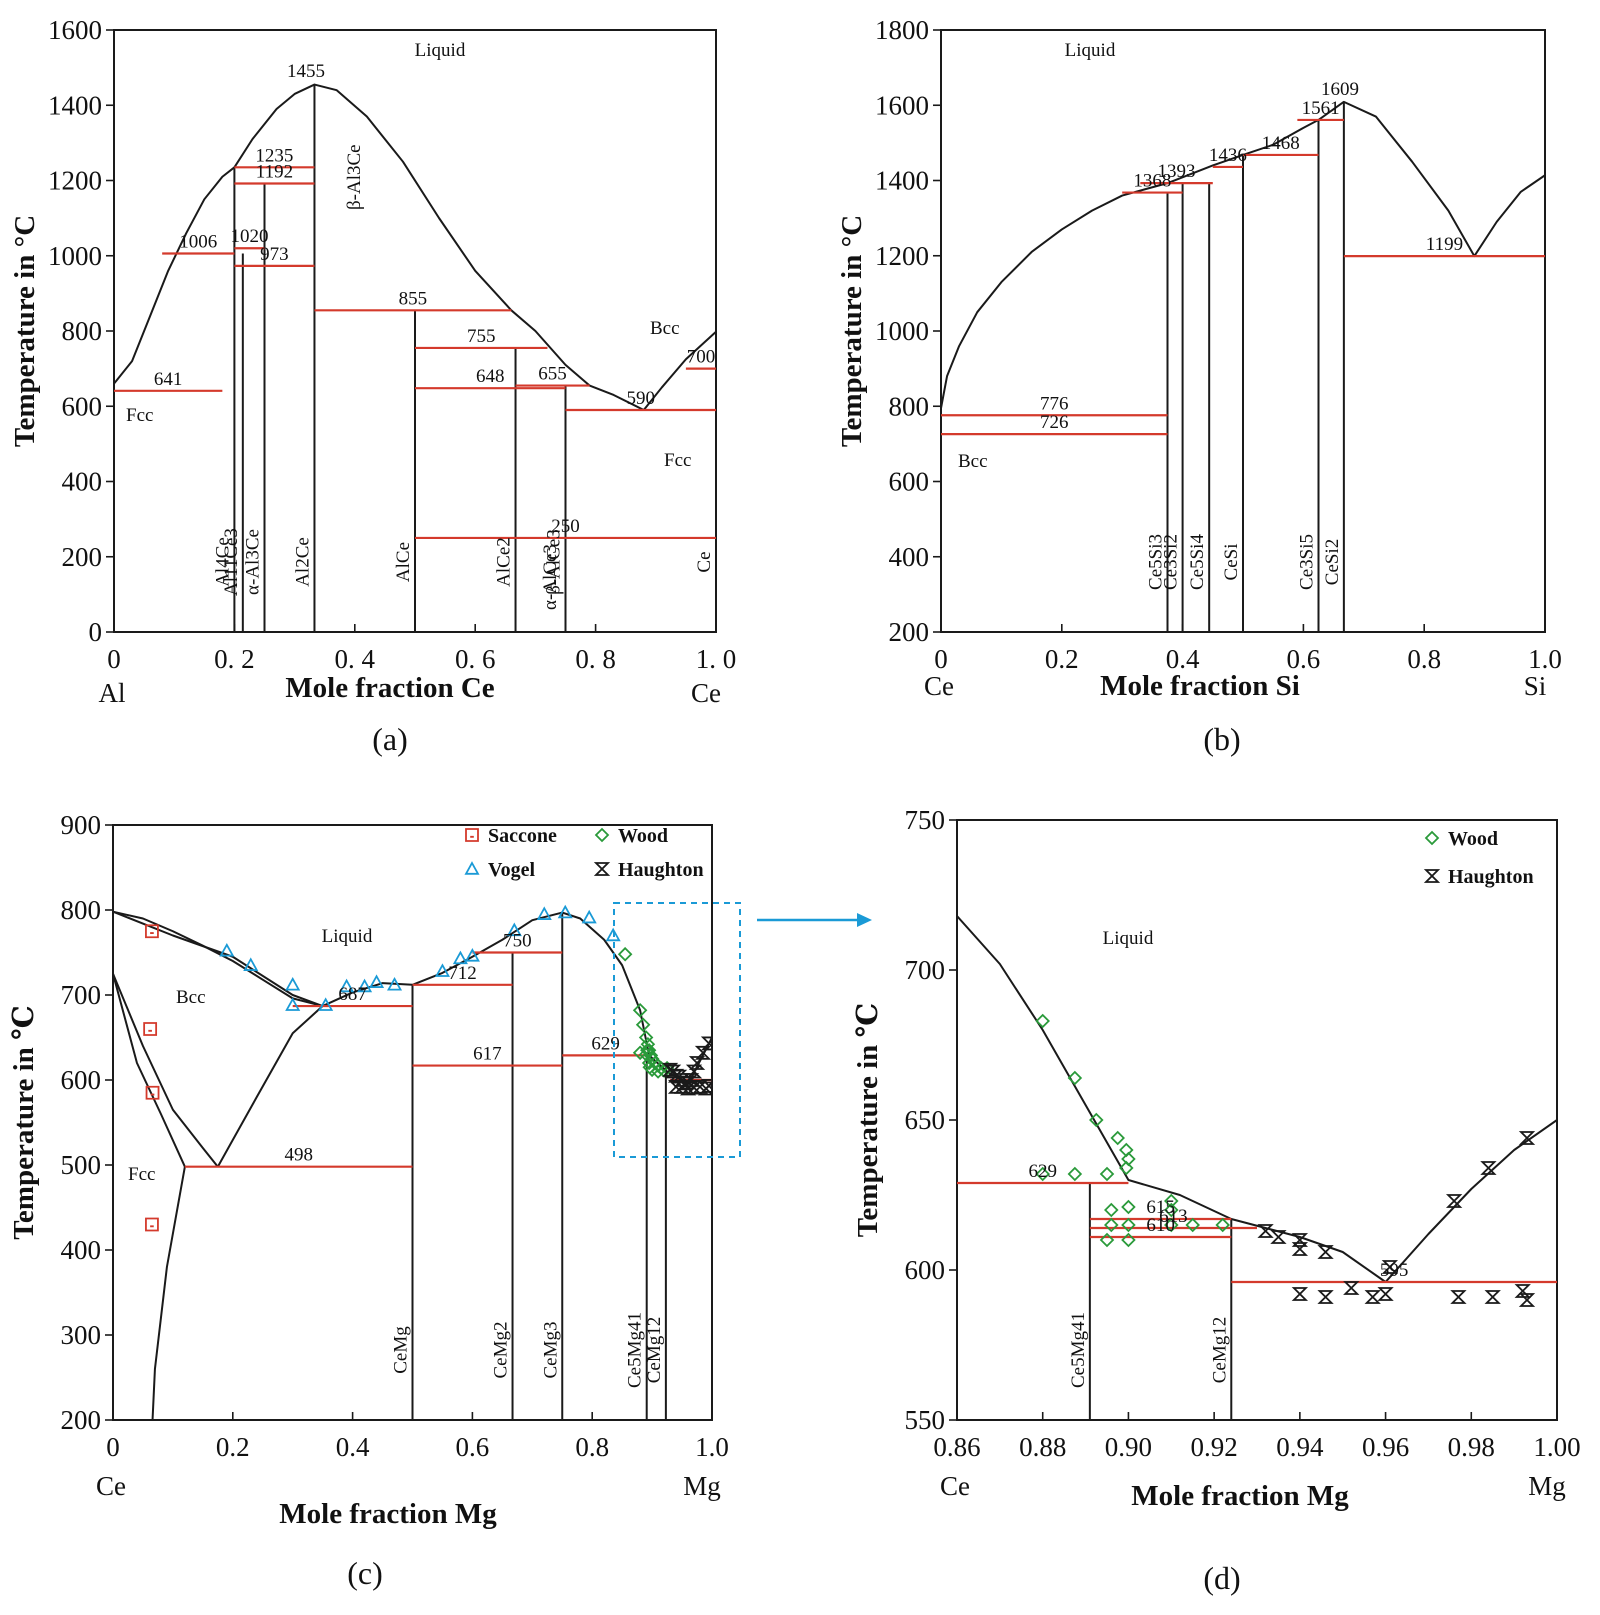 The height and width of the screenshot is (1615, 1600). Describe the element at coordinates (114, 659) in the screenshot. I see `x-tick-label: 0` at that location.